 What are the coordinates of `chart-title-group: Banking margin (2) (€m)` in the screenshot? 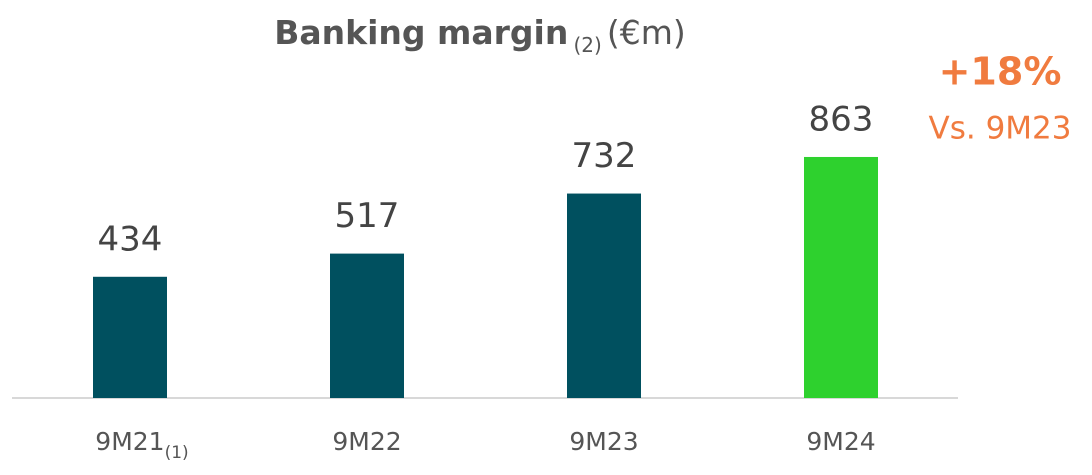 It's located at (480, 35).